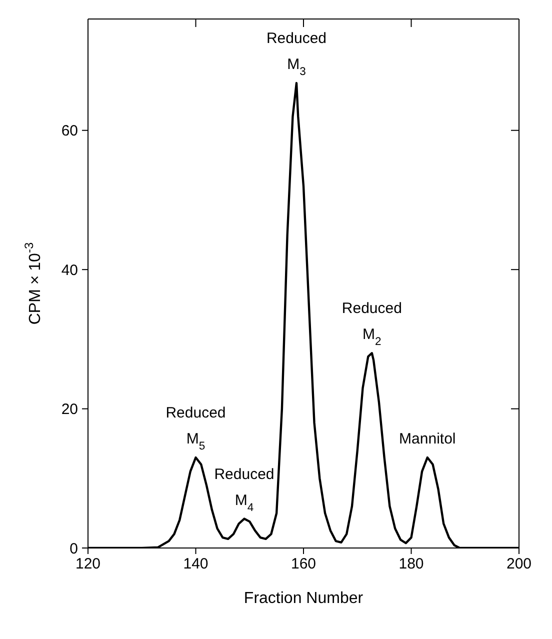  Describe the element at coordinates (372, 324) in the screenshot. I see `annotation: Reduced M$_{2}$` at that location.